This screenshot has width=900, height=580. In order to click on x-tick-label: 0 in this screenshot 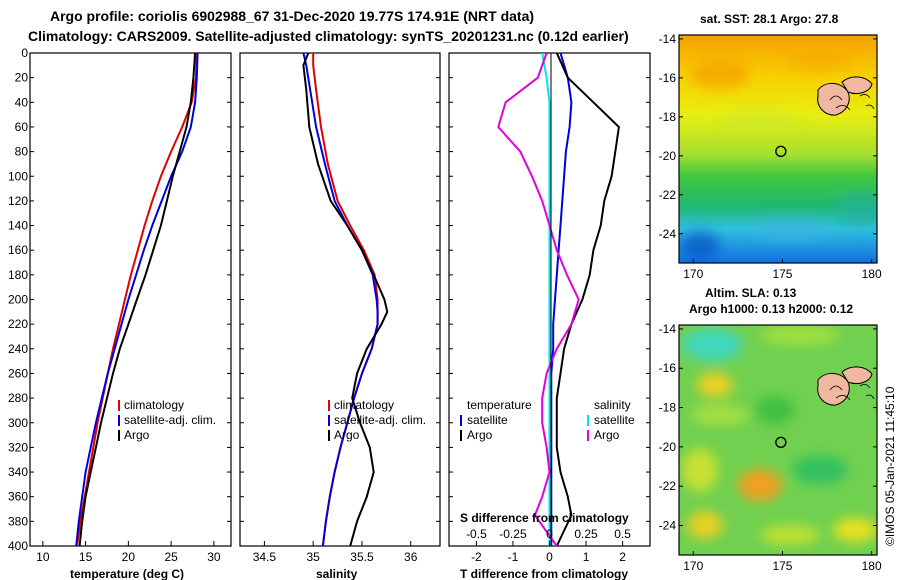, I will do `click(549, 557)`.